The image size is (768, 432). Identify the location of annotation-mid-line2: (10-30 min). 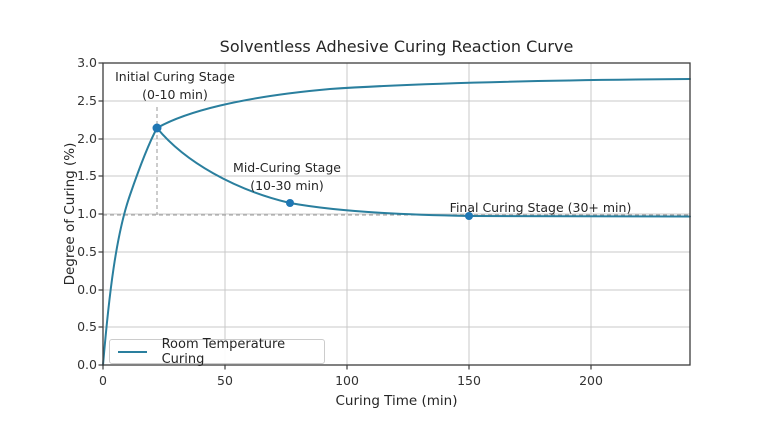
(287, 185).